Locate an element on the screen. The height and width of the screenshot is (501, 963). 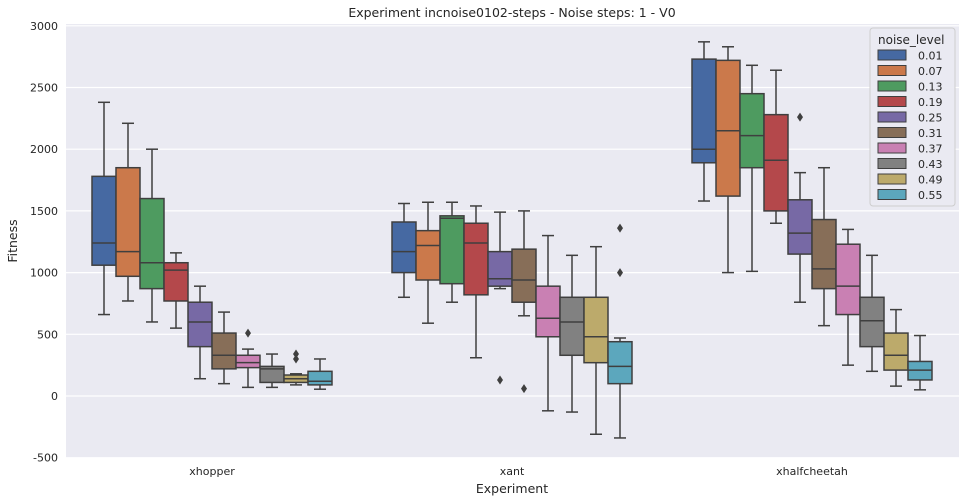
box-0.01-xhopper is located at coordinates (104, 208).